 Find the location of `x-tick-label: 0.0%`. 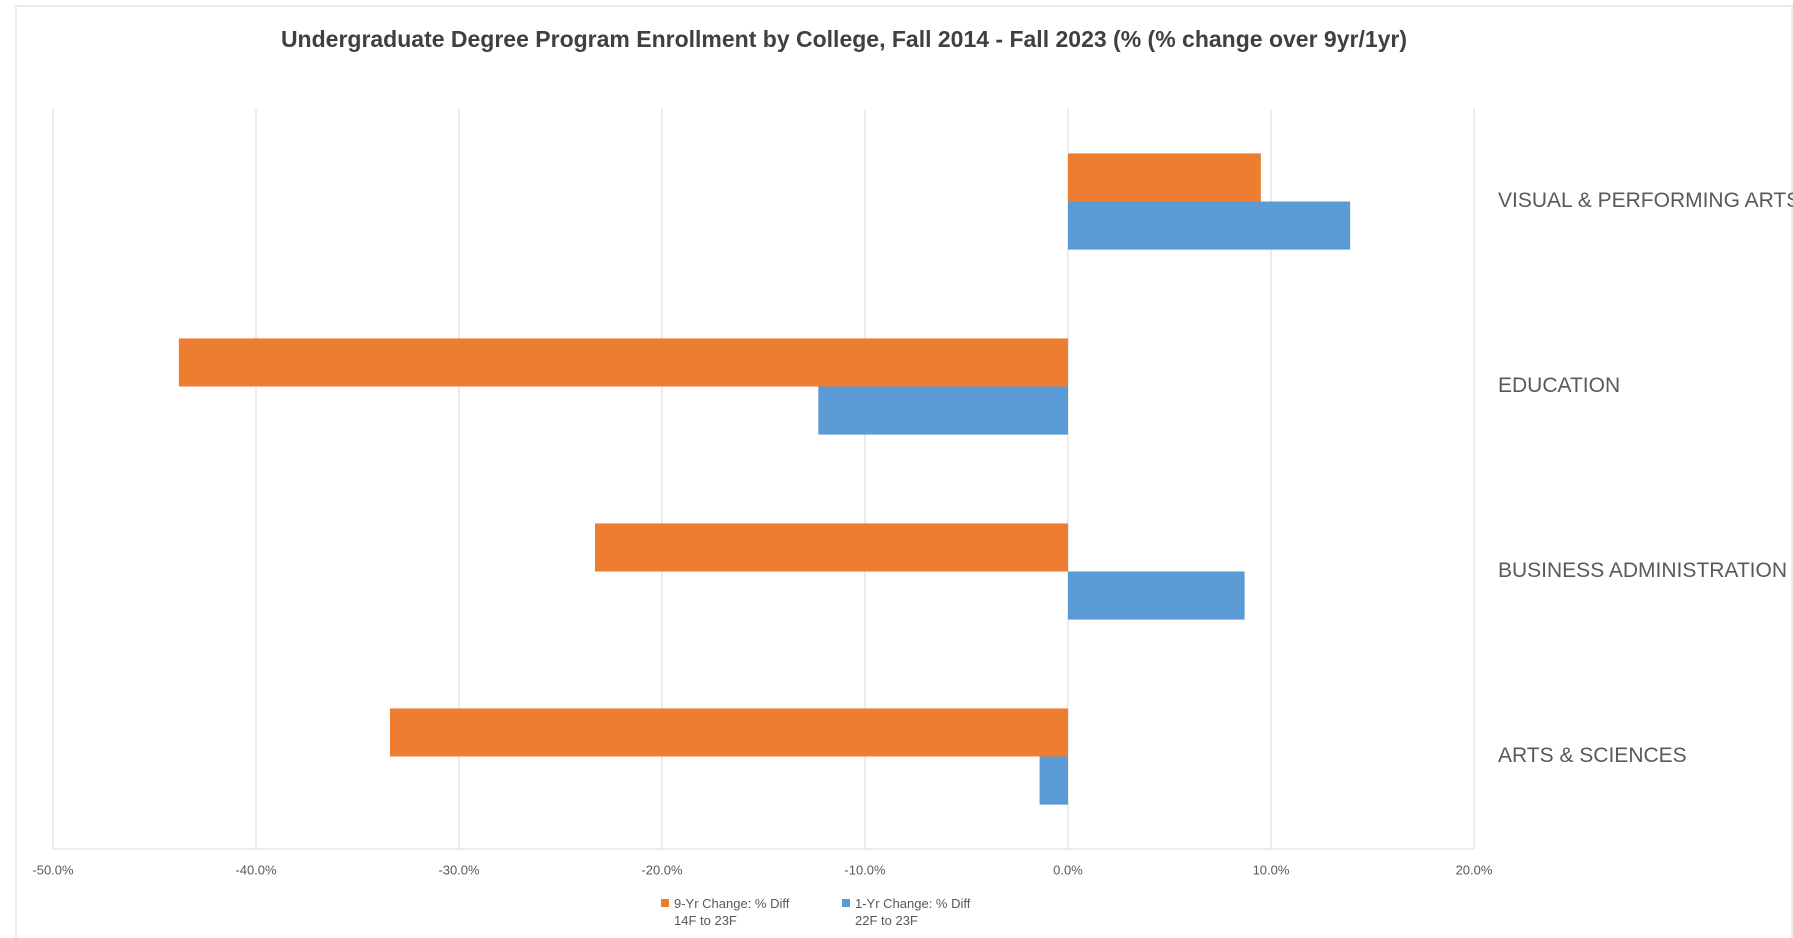

x-tick-label: 0.0% is located at coordinates (1068, 869).